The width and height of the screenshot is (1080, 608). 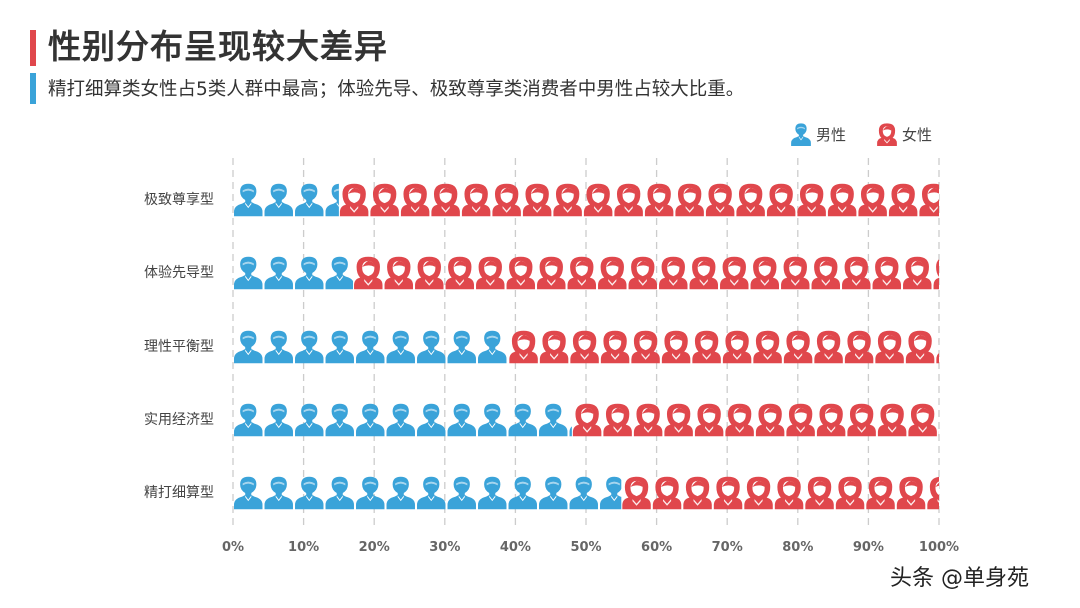 What do you see at coordinates (179, 420) in the screenshot?
I see `category-label: 实用经济型` at bounding box center [179, 420].